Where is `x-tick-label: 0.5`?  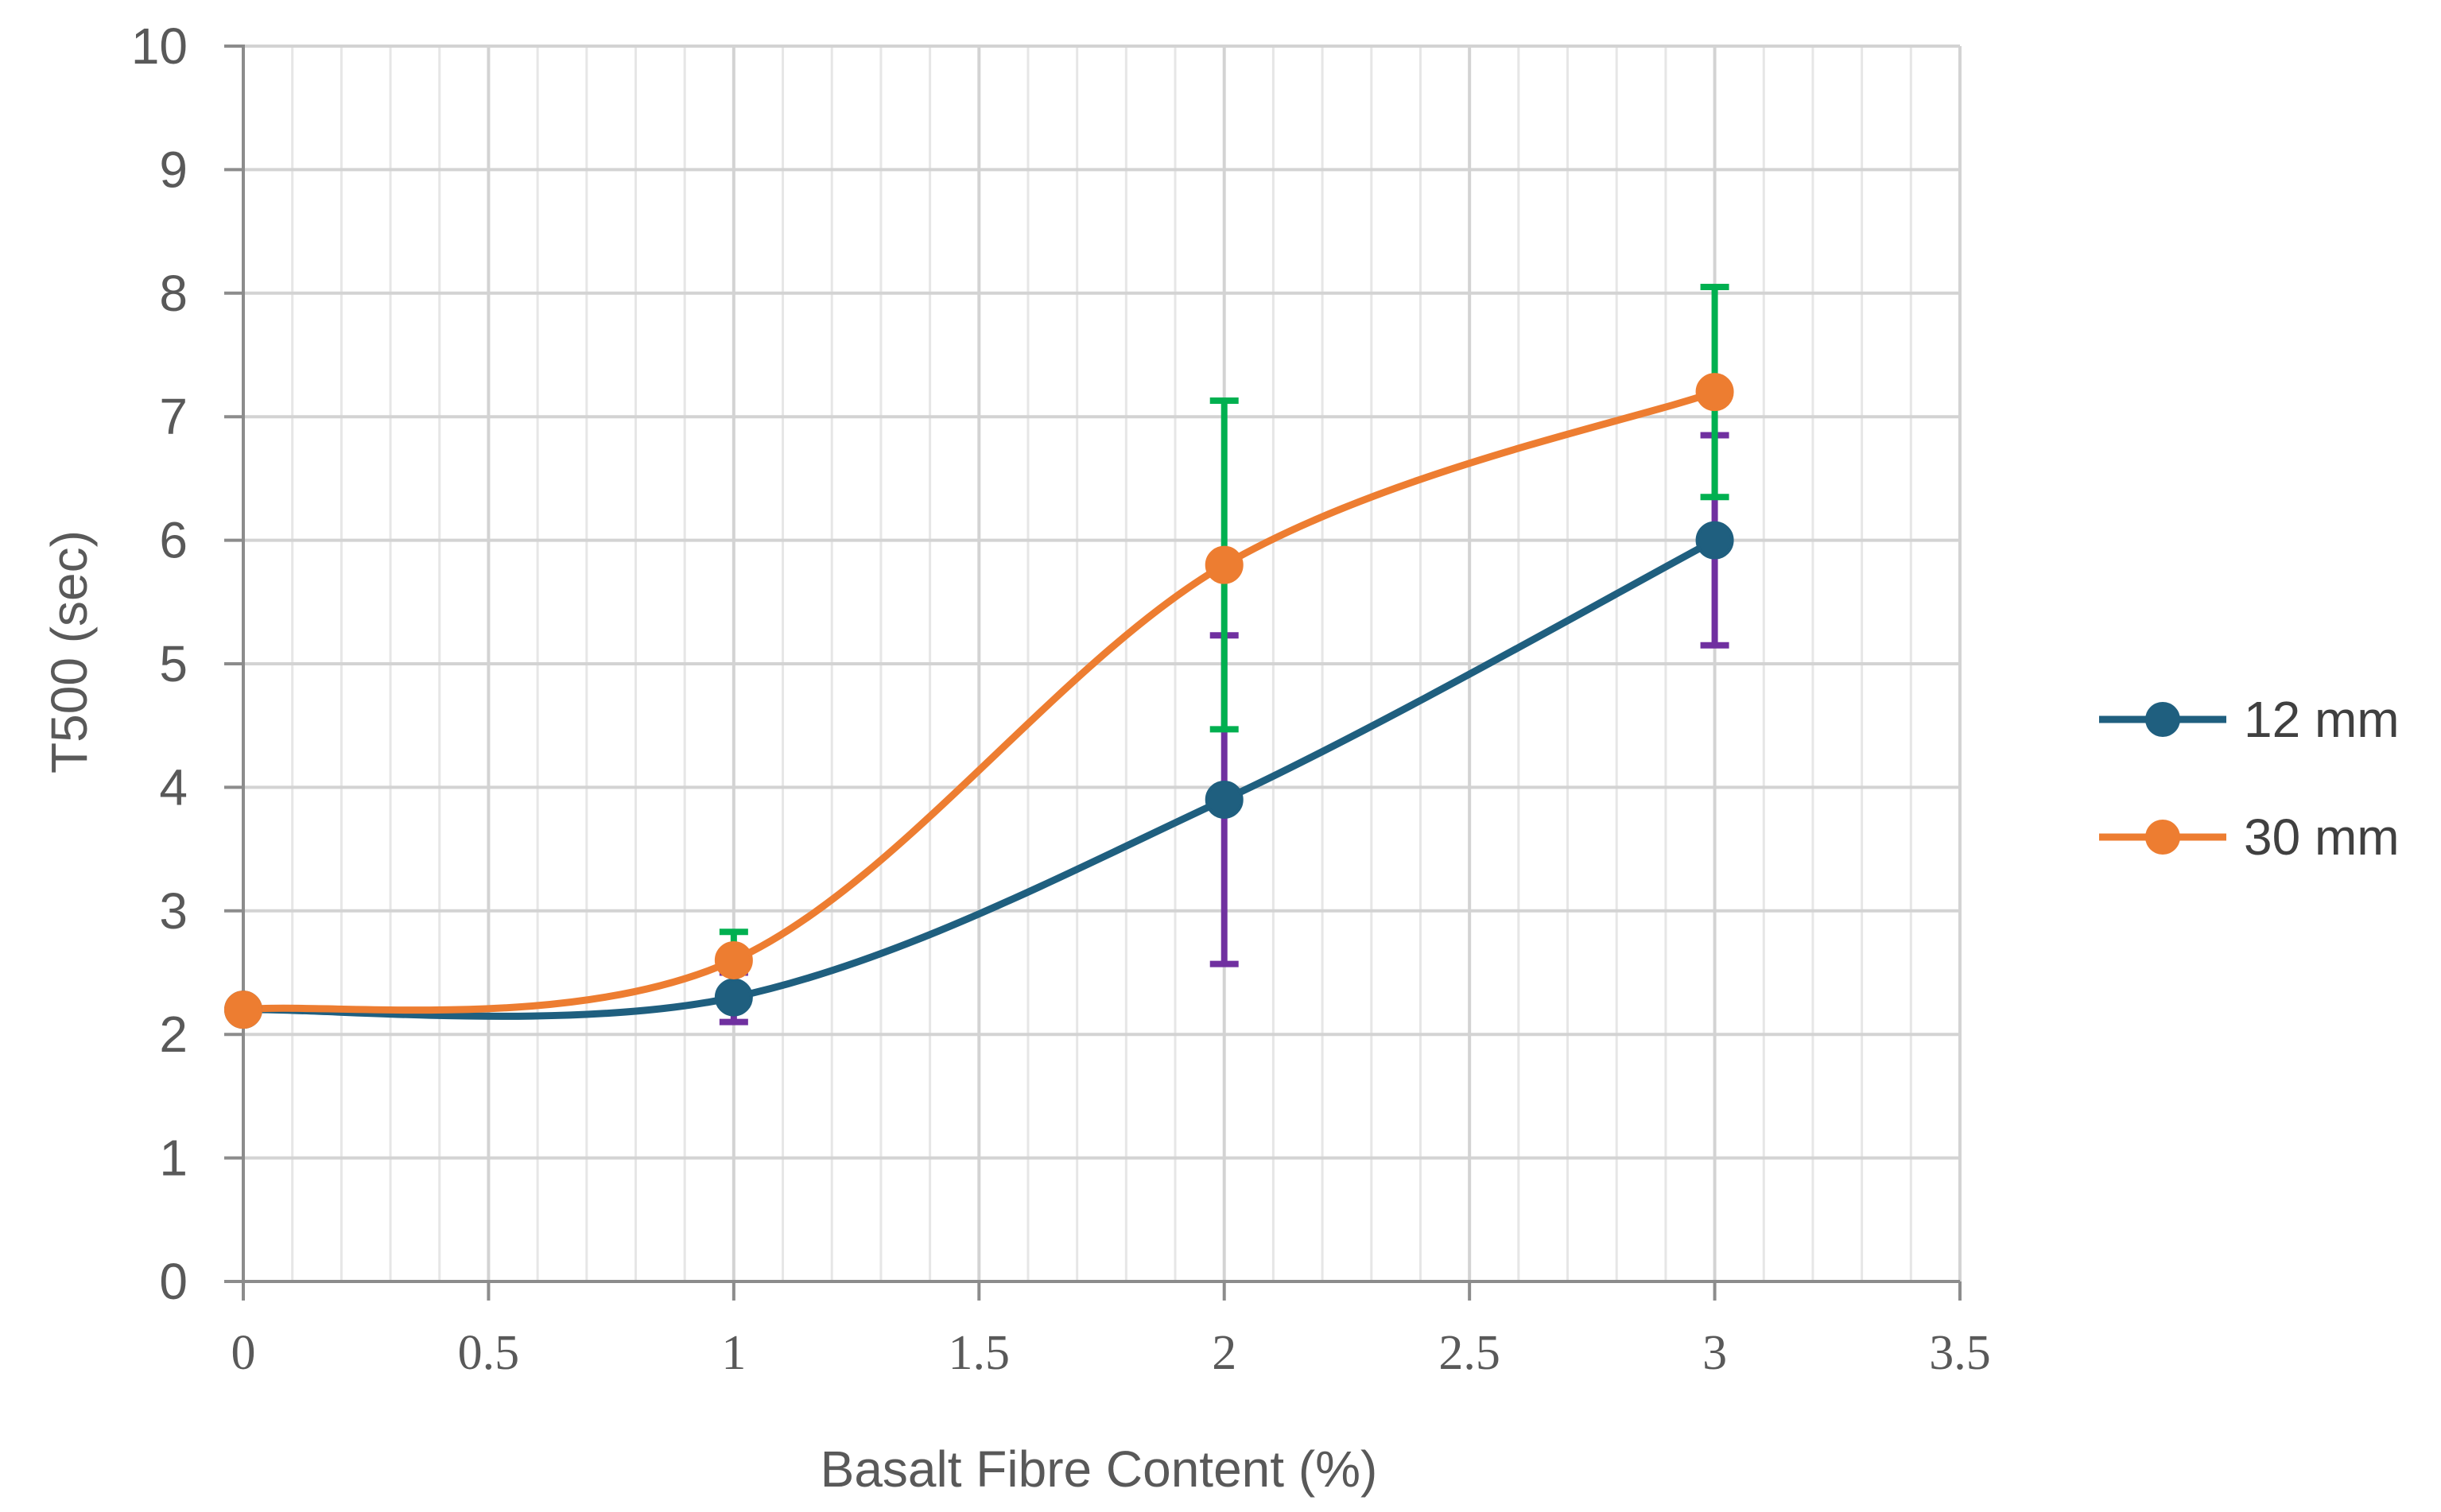 x-tick-label: 0.5 is located at coordinates (489, 1353).